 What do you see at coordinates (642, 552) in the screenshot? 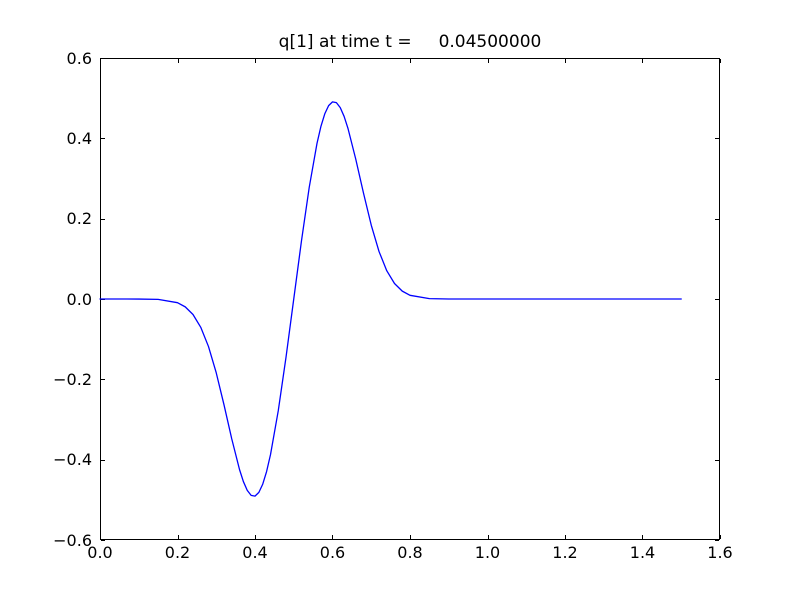
I see `x-tick-label: 1.4` at bounding box center [642, 552].